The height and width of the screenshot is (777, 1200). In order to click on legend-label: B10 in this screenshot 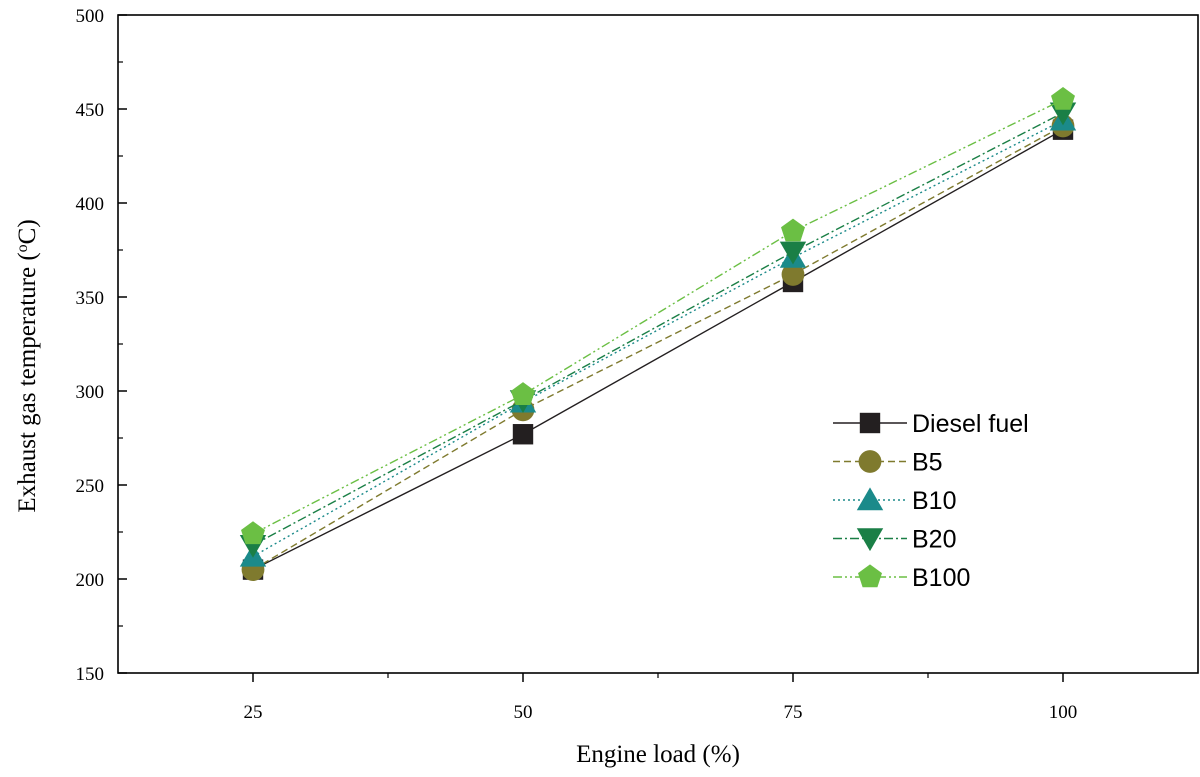, I will do `click(934, 501)`.